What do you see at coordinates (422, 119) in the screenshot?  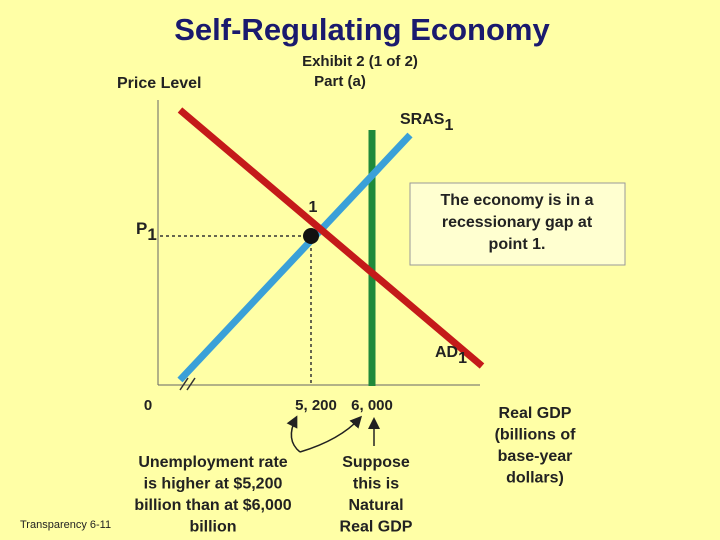 I see `curve-name: SRAS` at bounding box center [422, 119].